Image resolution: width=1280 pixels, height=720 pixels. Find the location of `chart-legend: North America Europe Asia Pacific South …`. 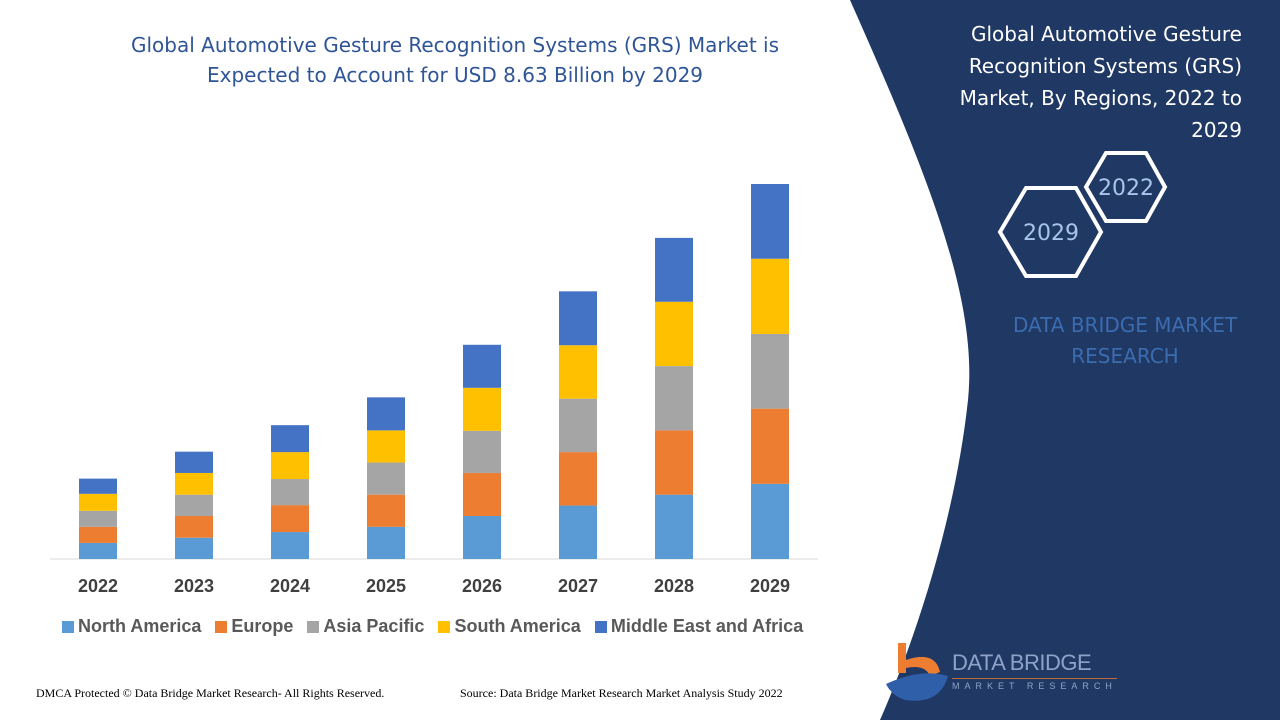

chart-legend: North America Europe Asia Pacific South … is located at coordinates (432, 626).